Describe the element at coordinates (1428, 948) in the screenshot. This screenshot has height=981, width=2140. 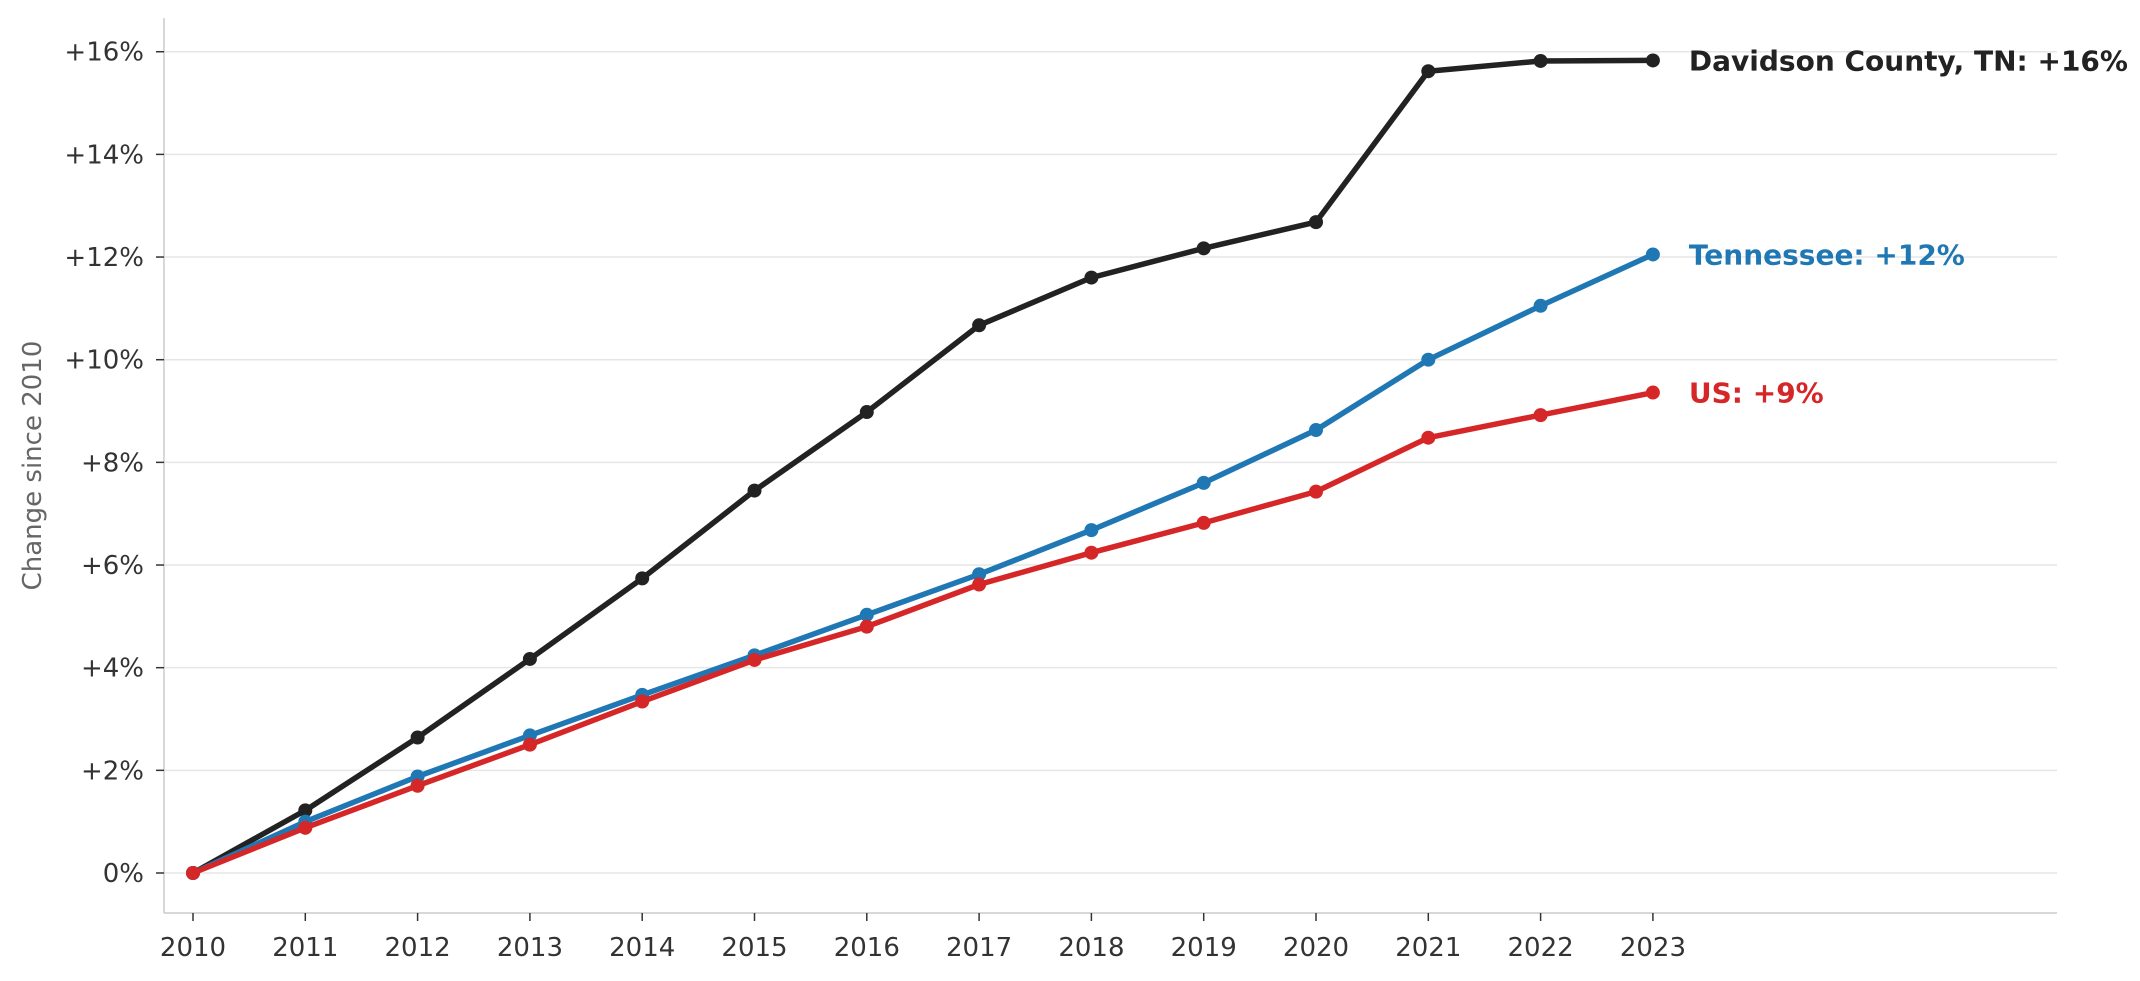
I see `x-tick-label: 2021` at that location.